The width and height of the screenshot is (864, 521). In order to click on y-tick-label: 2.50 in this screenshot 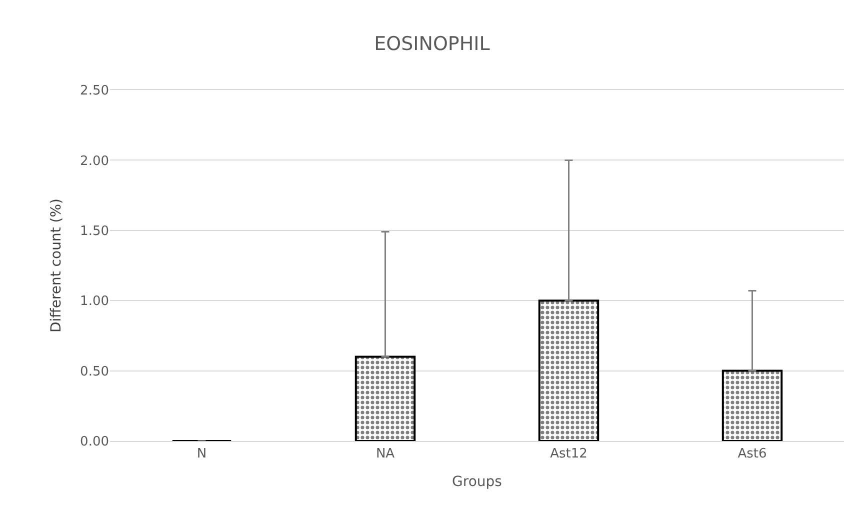, I will do `click(94, 91)`.